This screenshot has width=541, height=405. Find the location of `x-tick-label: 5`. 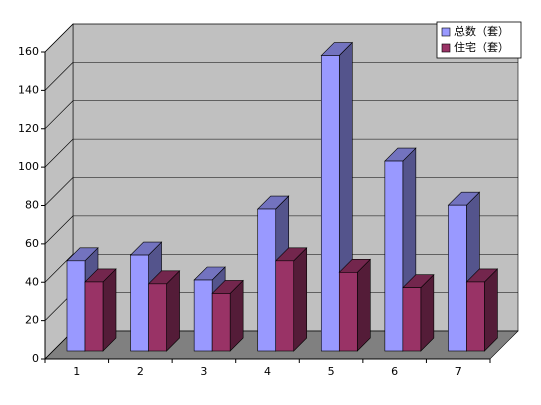

x-tick-label: 5 is located at coordinates (331, 371).